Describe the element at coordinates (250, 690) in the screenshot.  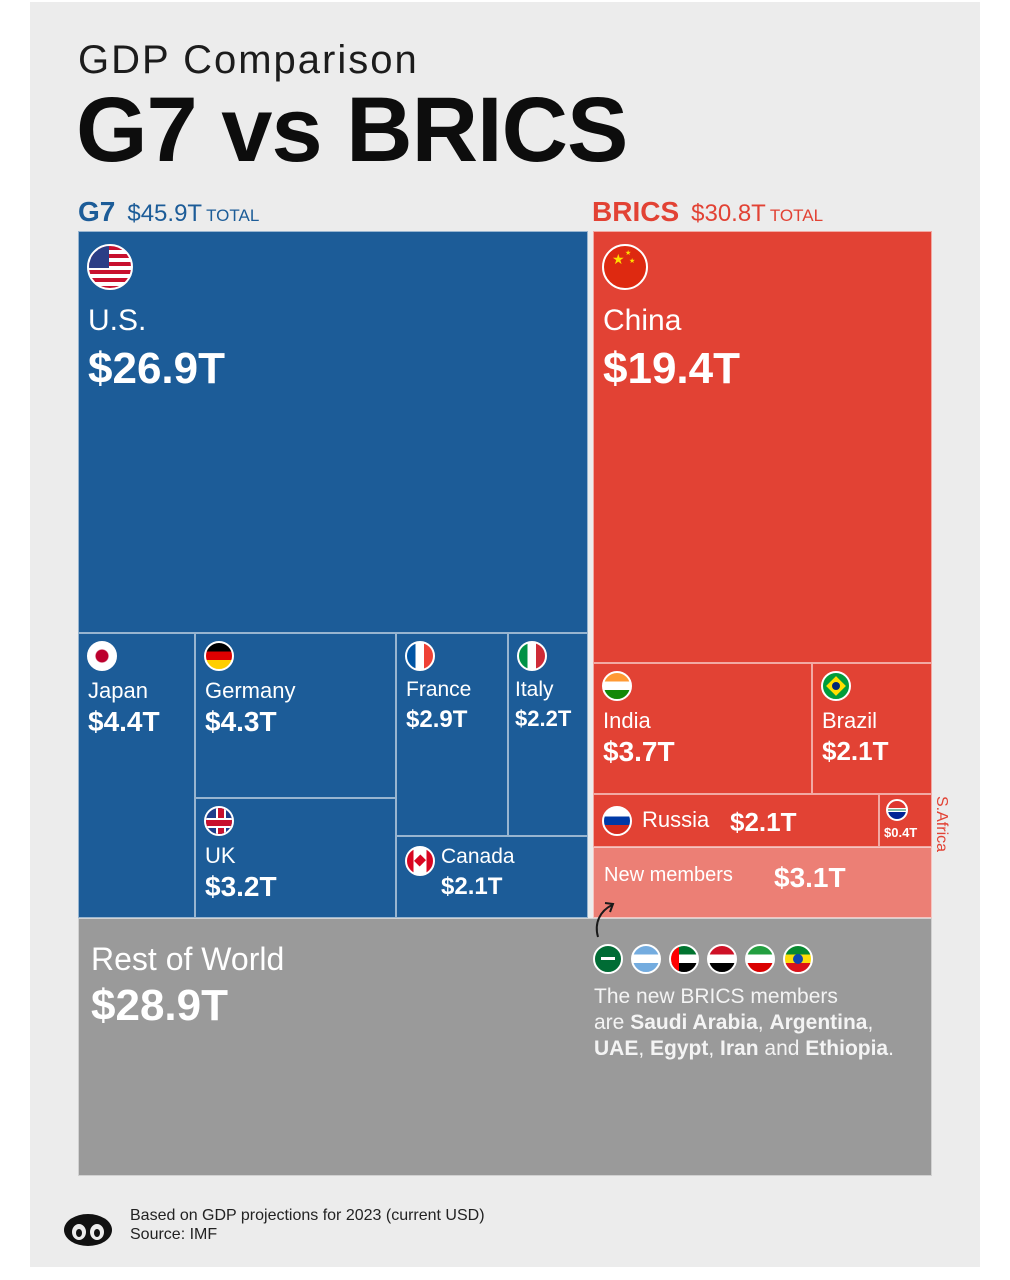
I see `tile-label: Germany` at that location.